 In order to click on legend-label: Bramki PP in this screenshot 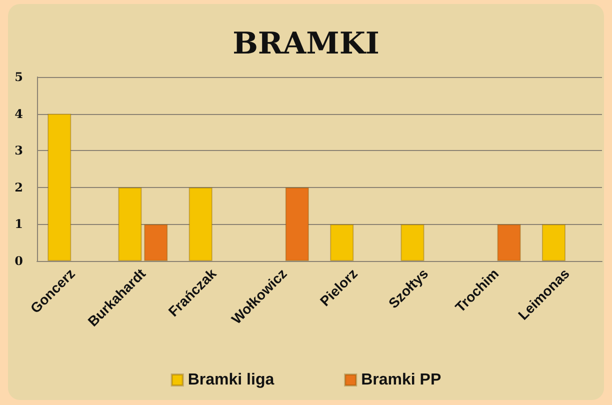, I will do `click(401, 380)`.